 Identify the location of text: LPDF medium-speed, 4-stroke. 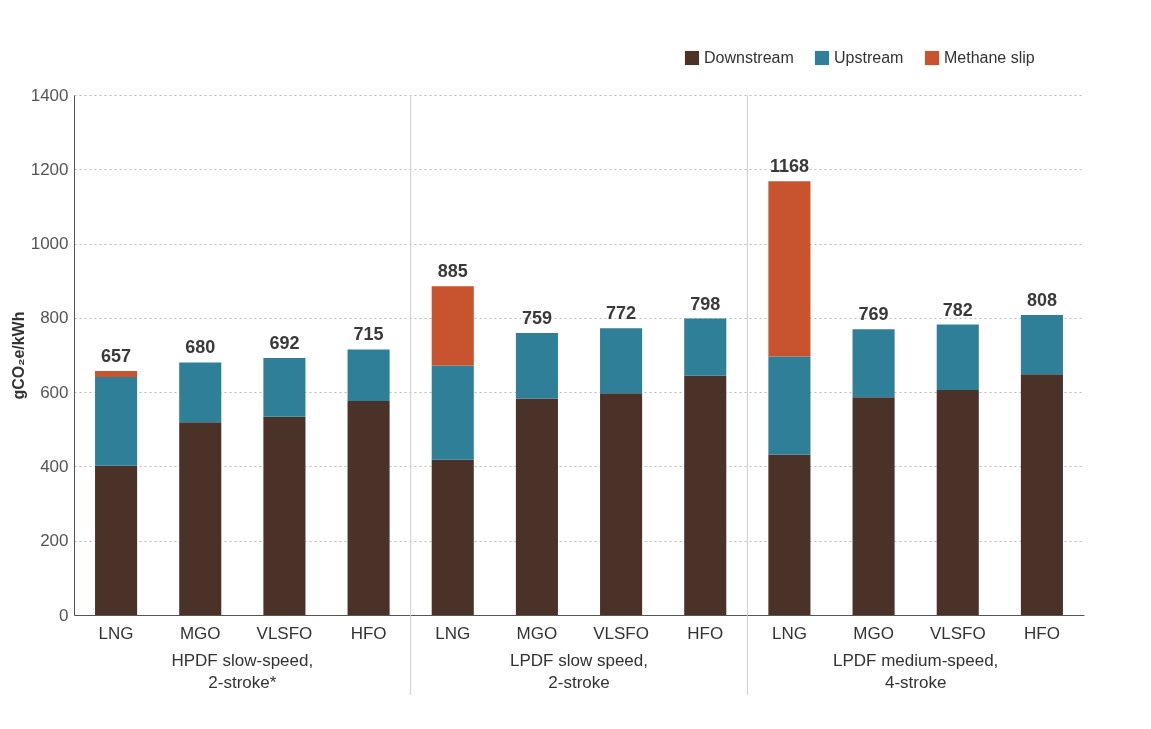
(915, 671).